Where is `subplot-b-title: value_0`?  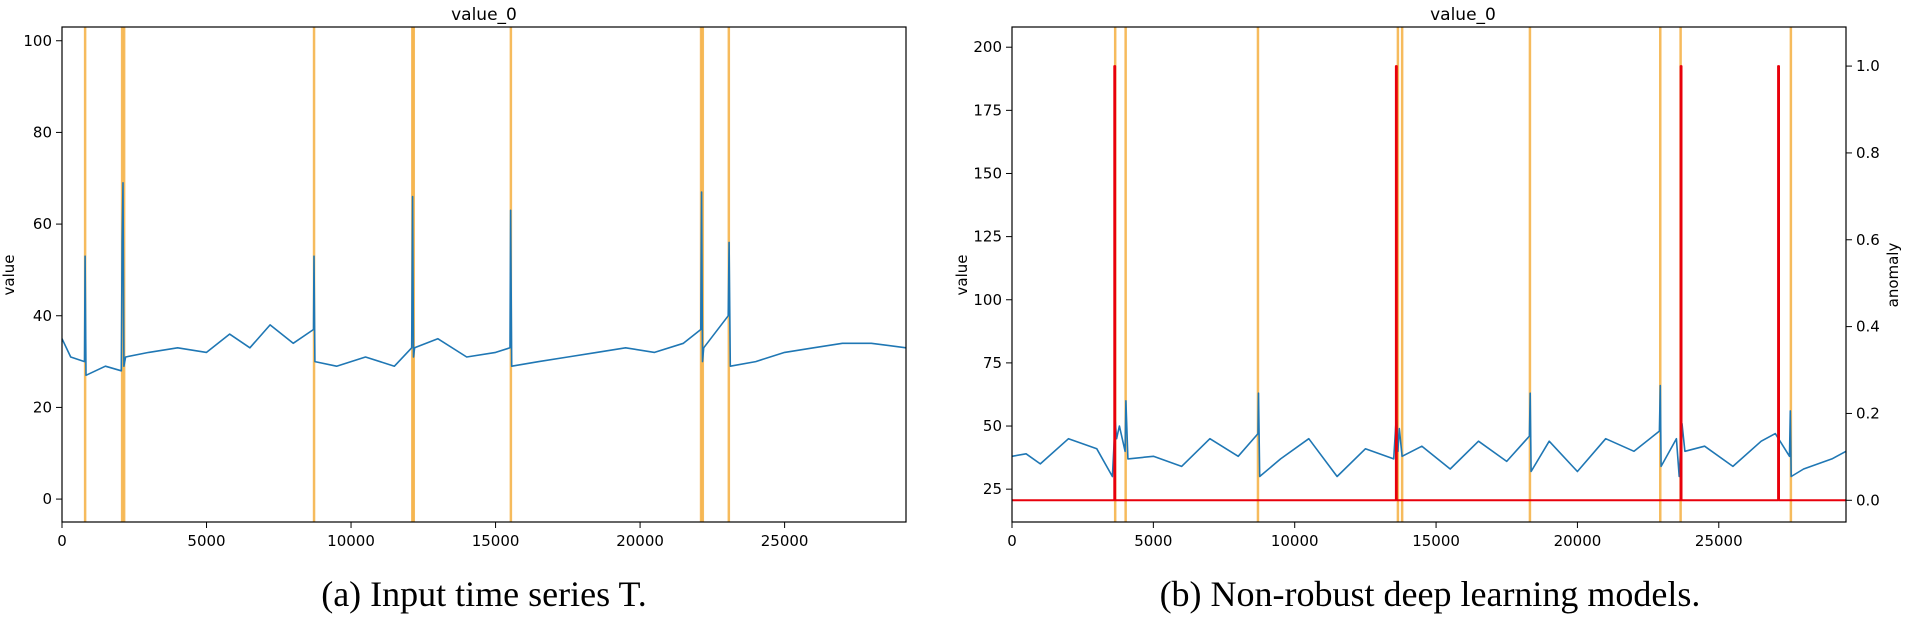 subplot-b-title: value_0 is located at coordinates (1463, 15).